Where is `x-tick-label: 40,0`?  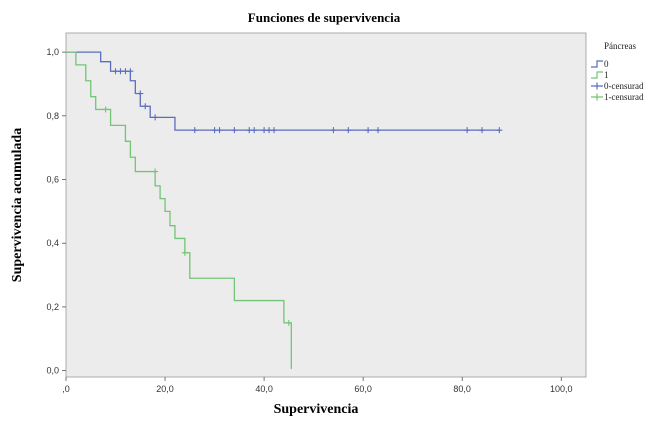
x-tick-label: 40,0 is located at coordinates (264, 389).